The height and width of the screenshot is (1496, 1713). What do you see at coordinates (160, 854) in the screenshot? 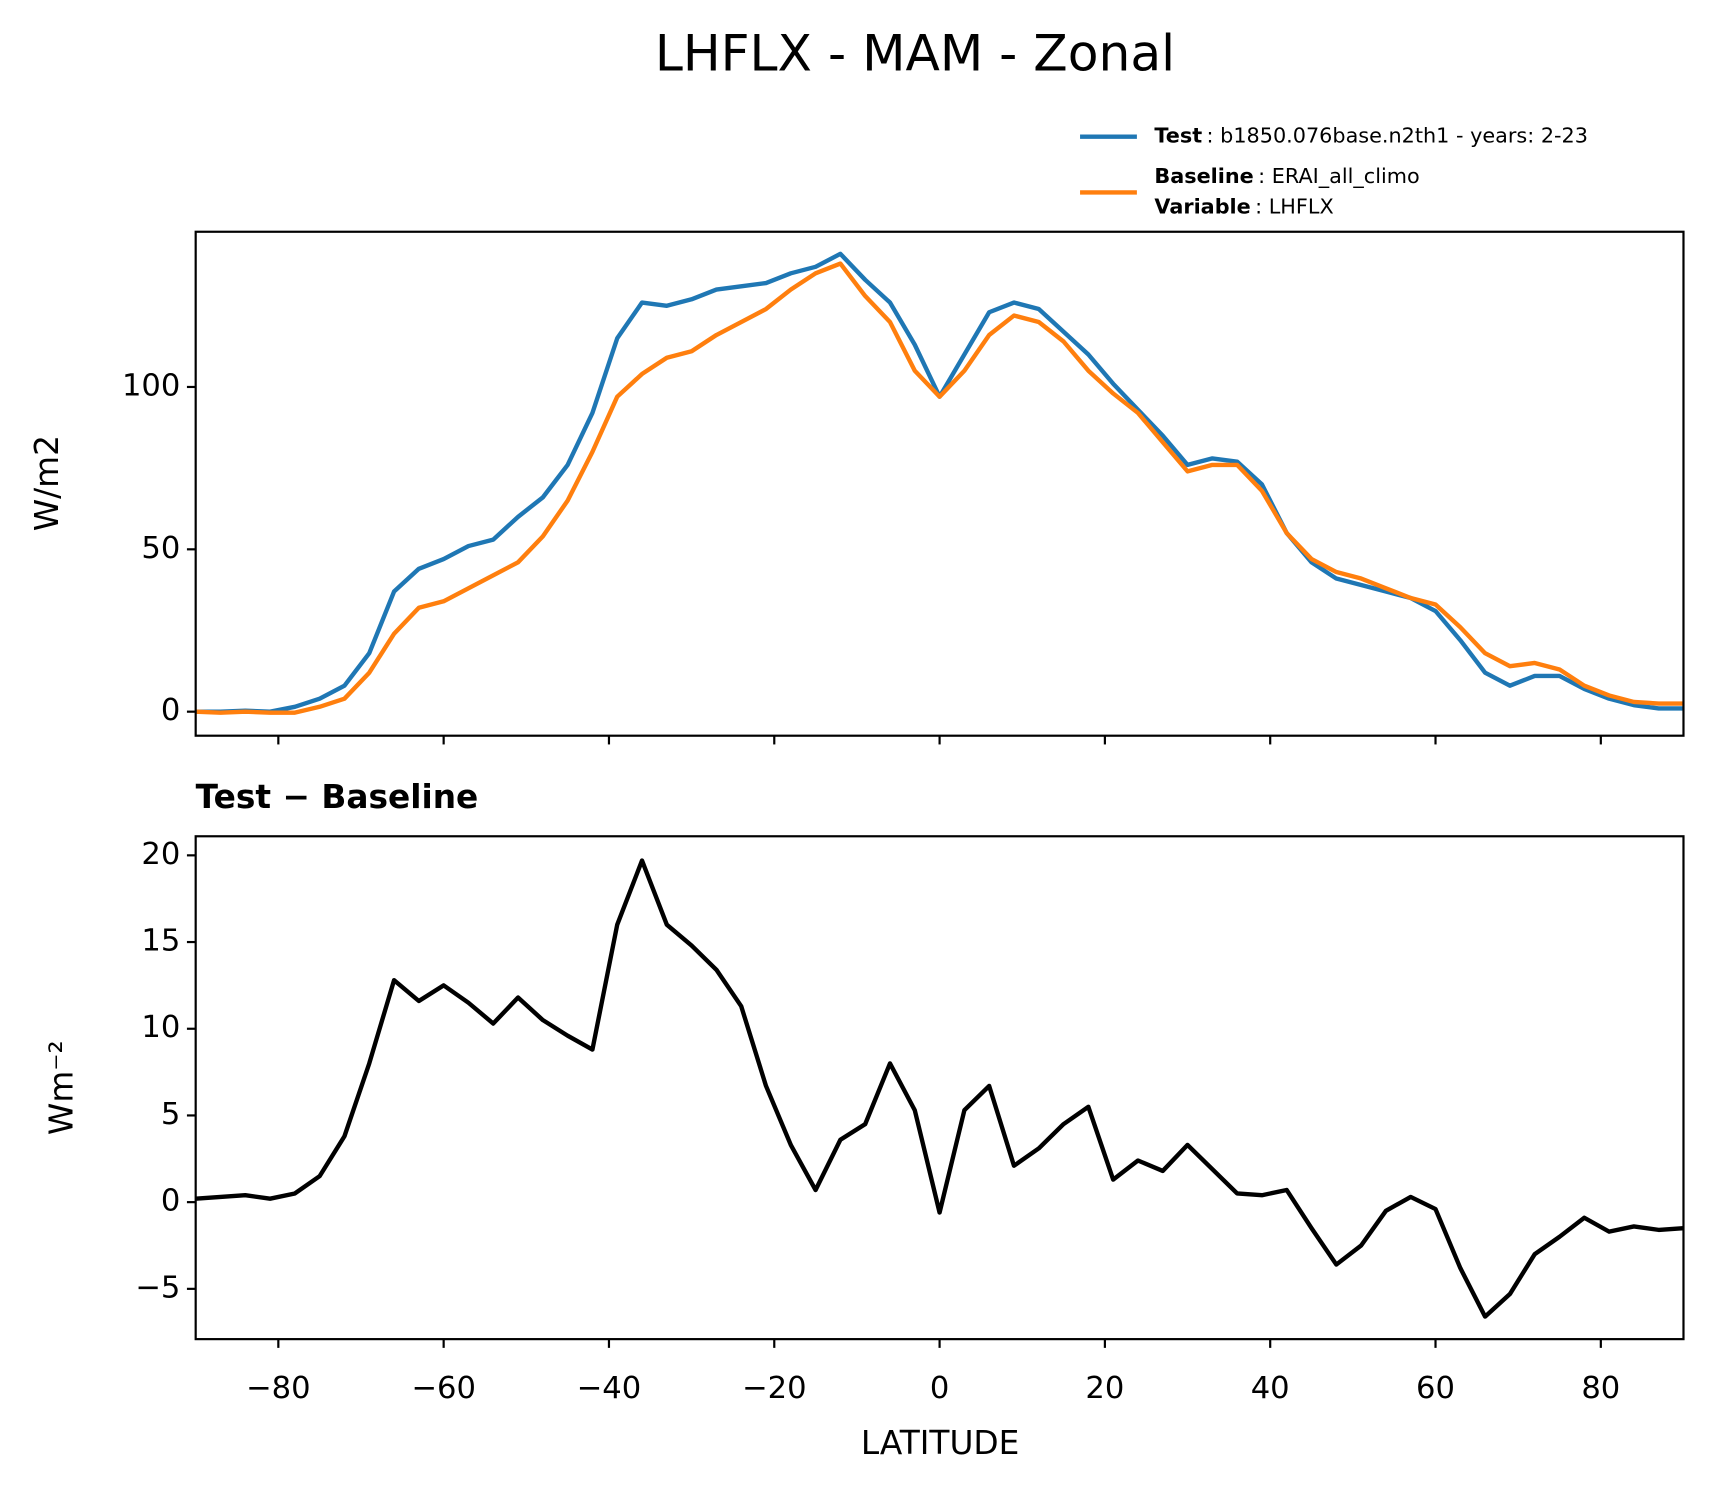
I see `y-tick-label: 20` at bounding box center [160, 854].